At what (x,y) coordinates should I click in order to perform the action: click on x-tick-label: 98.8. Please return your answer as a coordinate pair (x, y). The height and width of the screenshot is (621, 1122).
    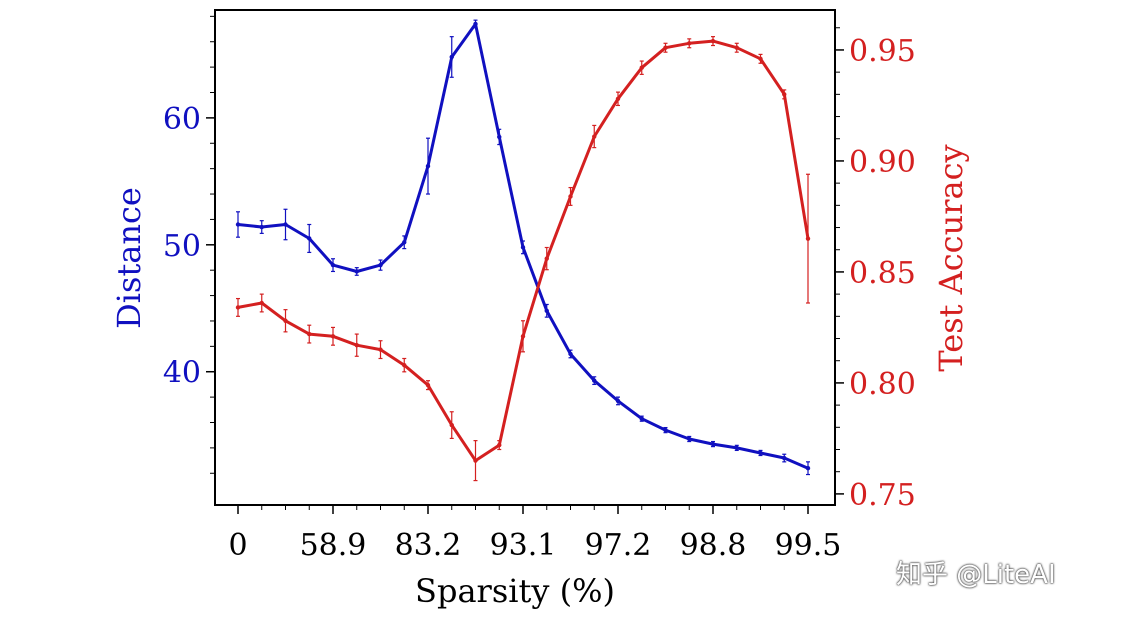
    Looking at the image, I should click on (713, 545).